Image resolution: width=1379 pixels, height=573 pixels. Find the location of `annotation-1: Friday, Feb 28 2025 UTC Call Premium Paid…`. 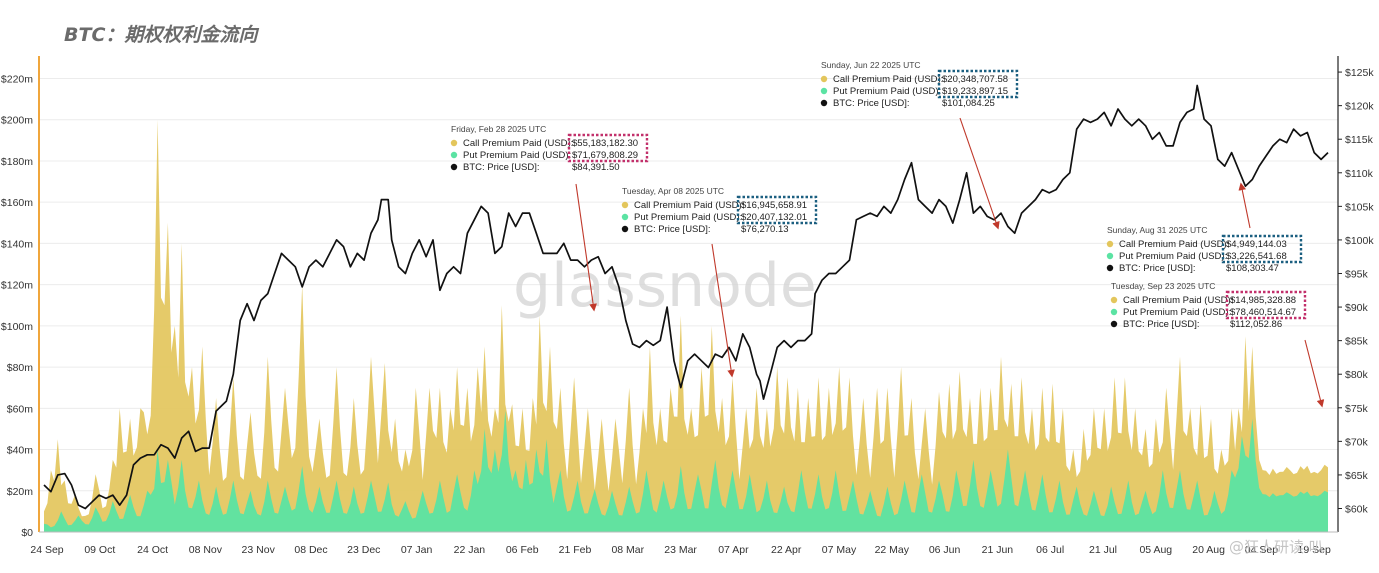

annotation-1: Friday, Feb 28 2025 UTC Call Premium Paid… is located at coordinates (549, 218).